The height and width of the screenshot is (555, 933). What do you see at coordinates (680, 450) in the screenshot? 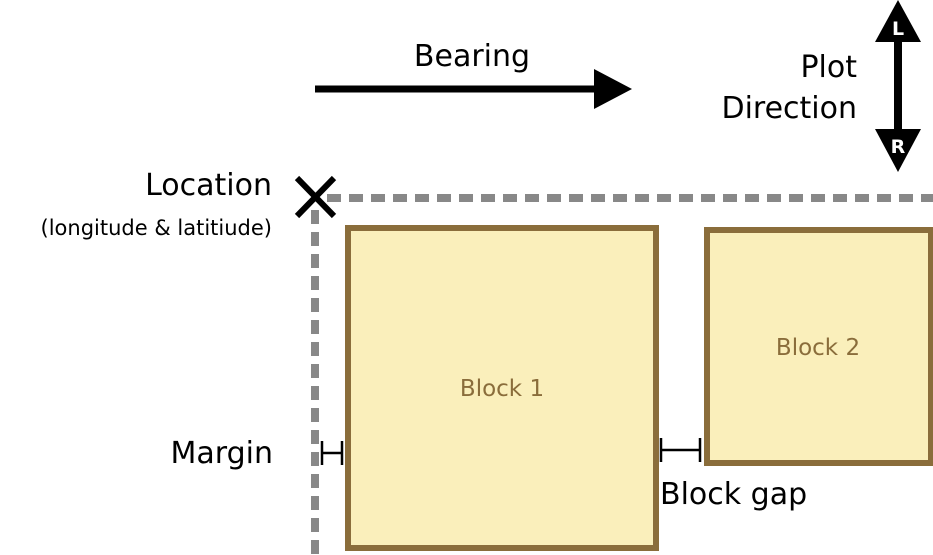
I see `block-gap-indicator` at bounding box center [680, 450].